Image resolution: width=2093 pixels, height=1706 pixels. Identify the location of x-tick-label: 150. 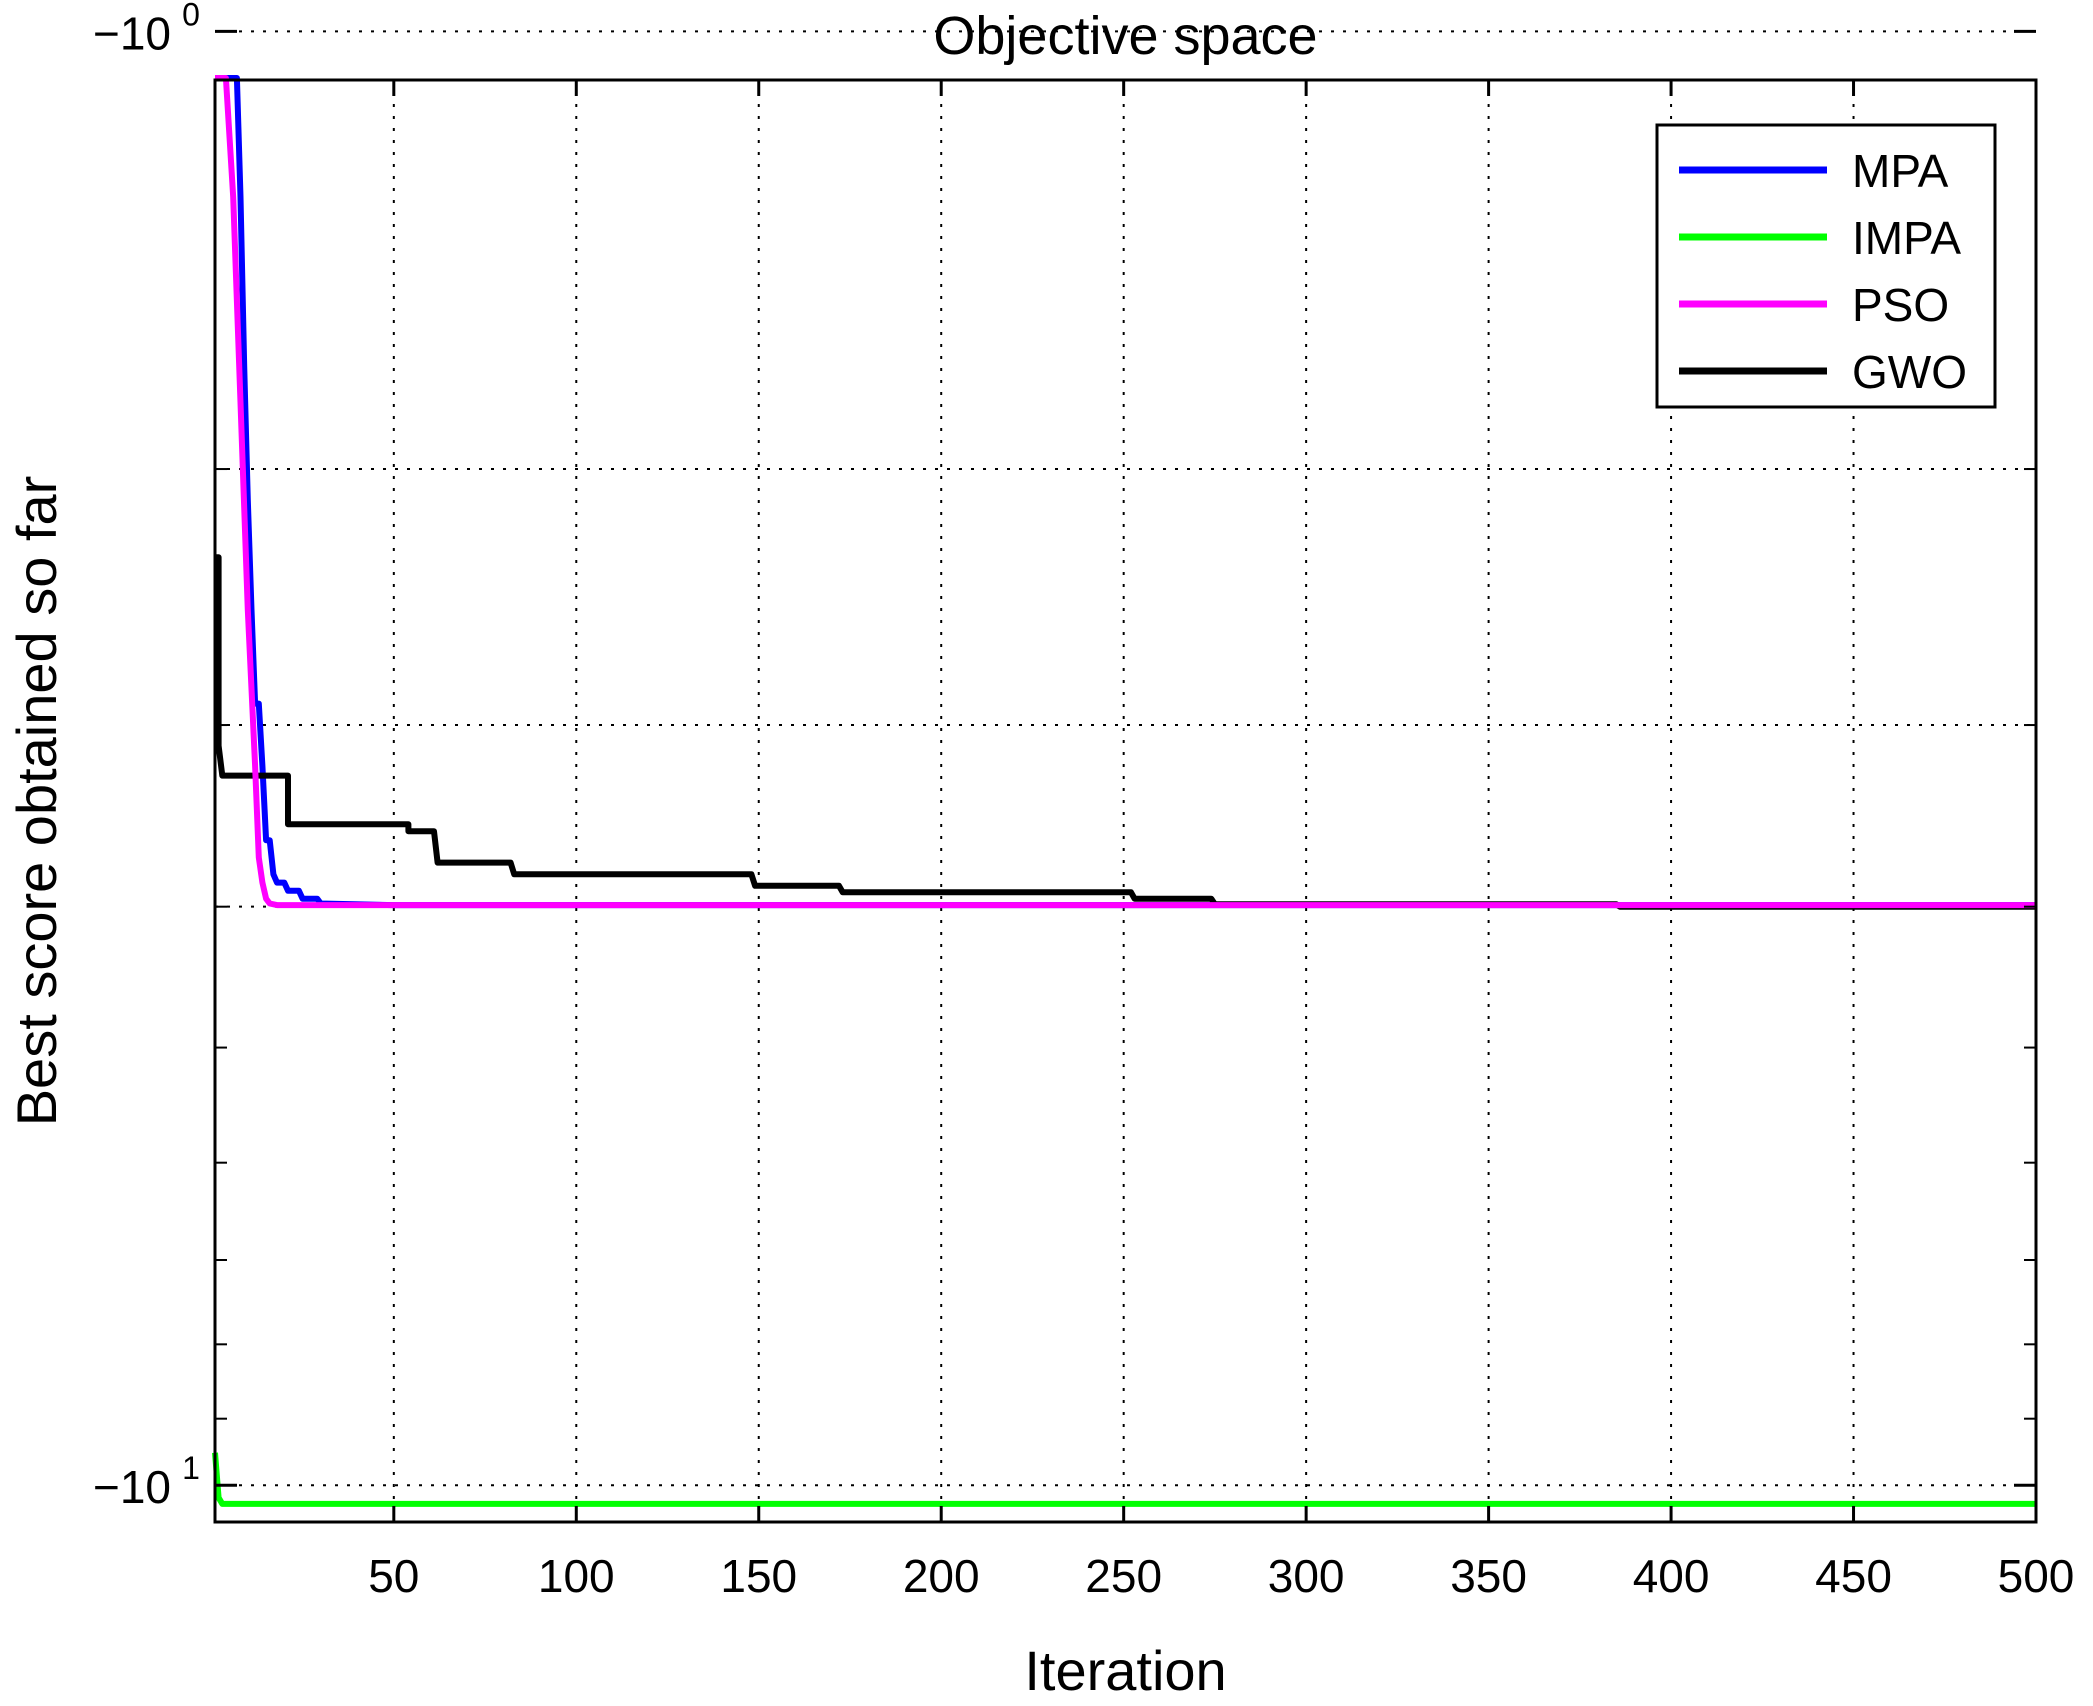
(758, 1576).